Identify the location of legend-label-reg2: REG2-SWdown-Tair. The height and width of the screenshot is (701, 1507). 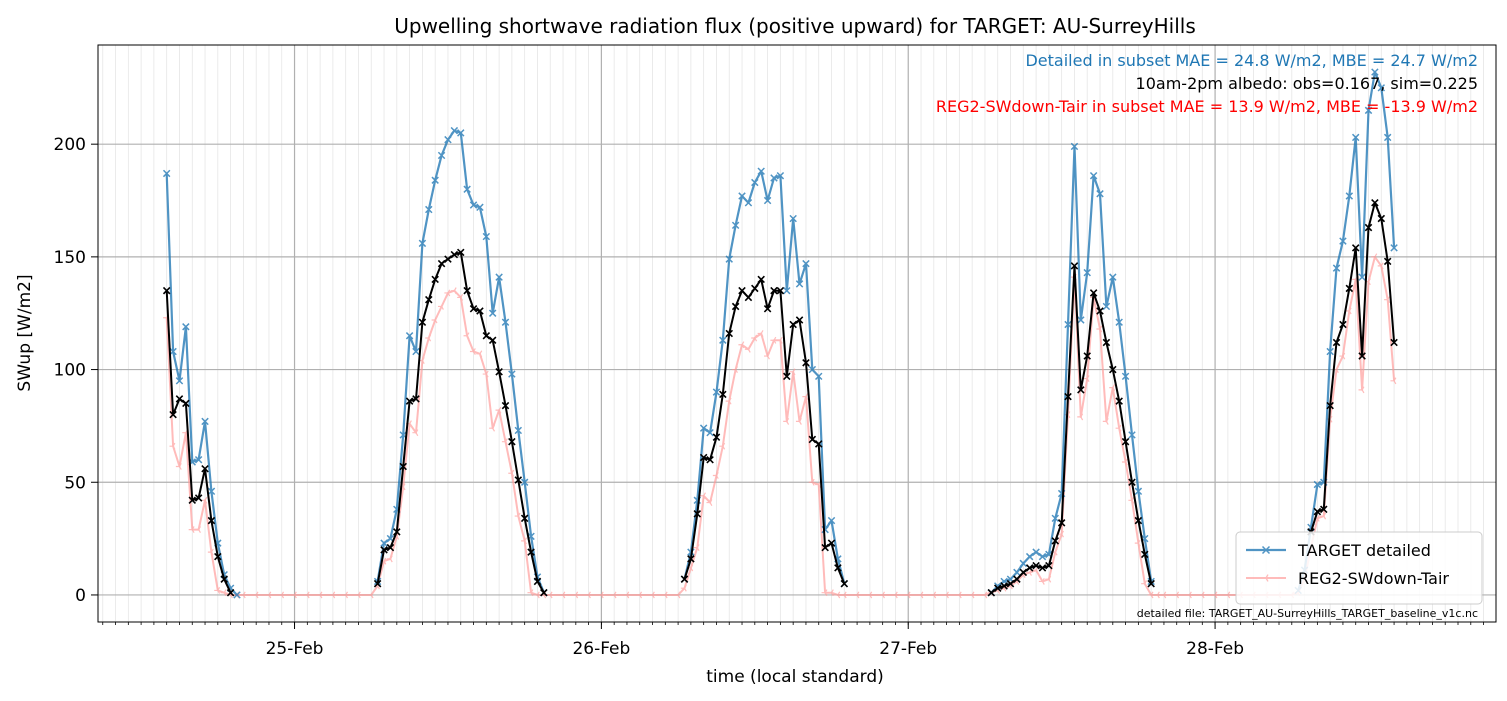
(1373, 578).